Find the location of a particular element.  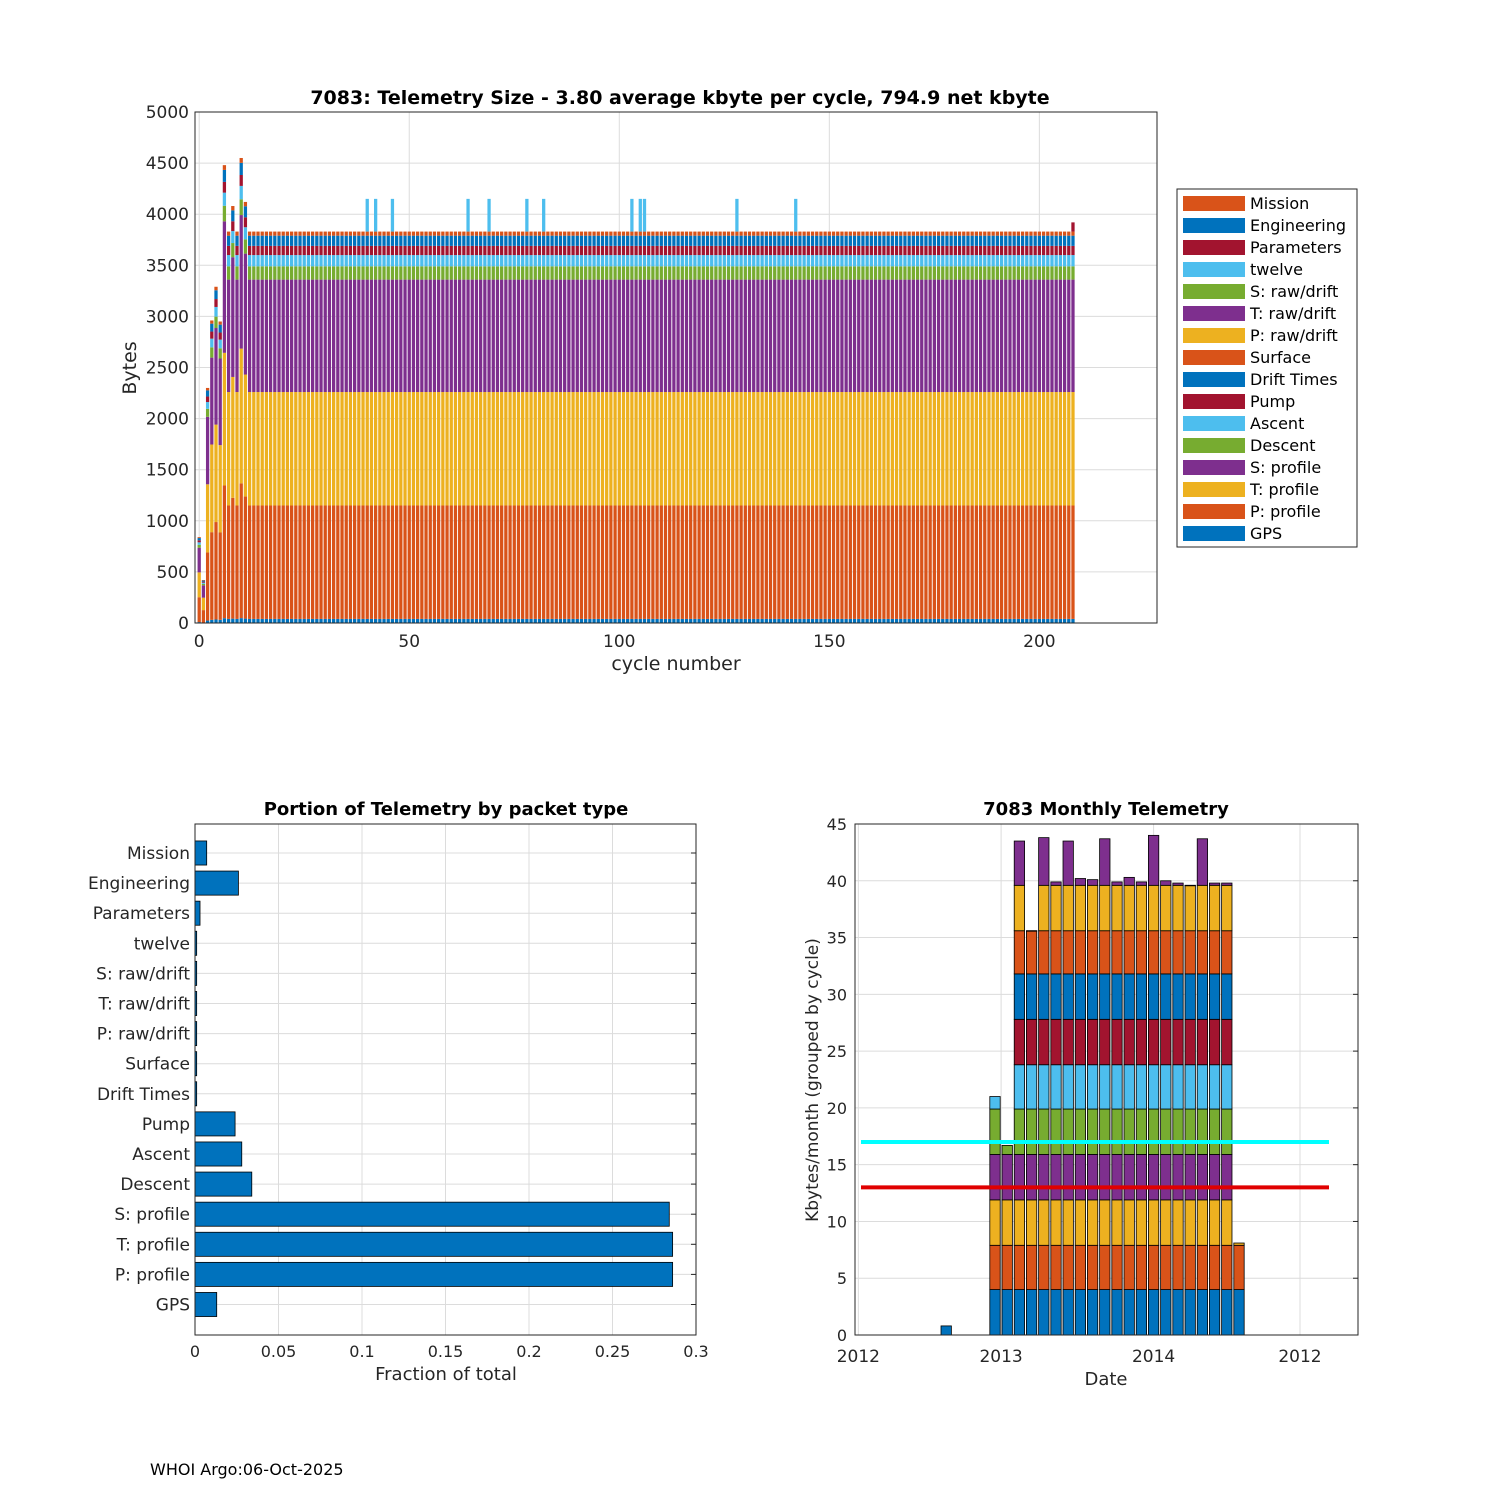

chart-title: Portion of Telemetry by packet type is located at coordinates (446, 809).